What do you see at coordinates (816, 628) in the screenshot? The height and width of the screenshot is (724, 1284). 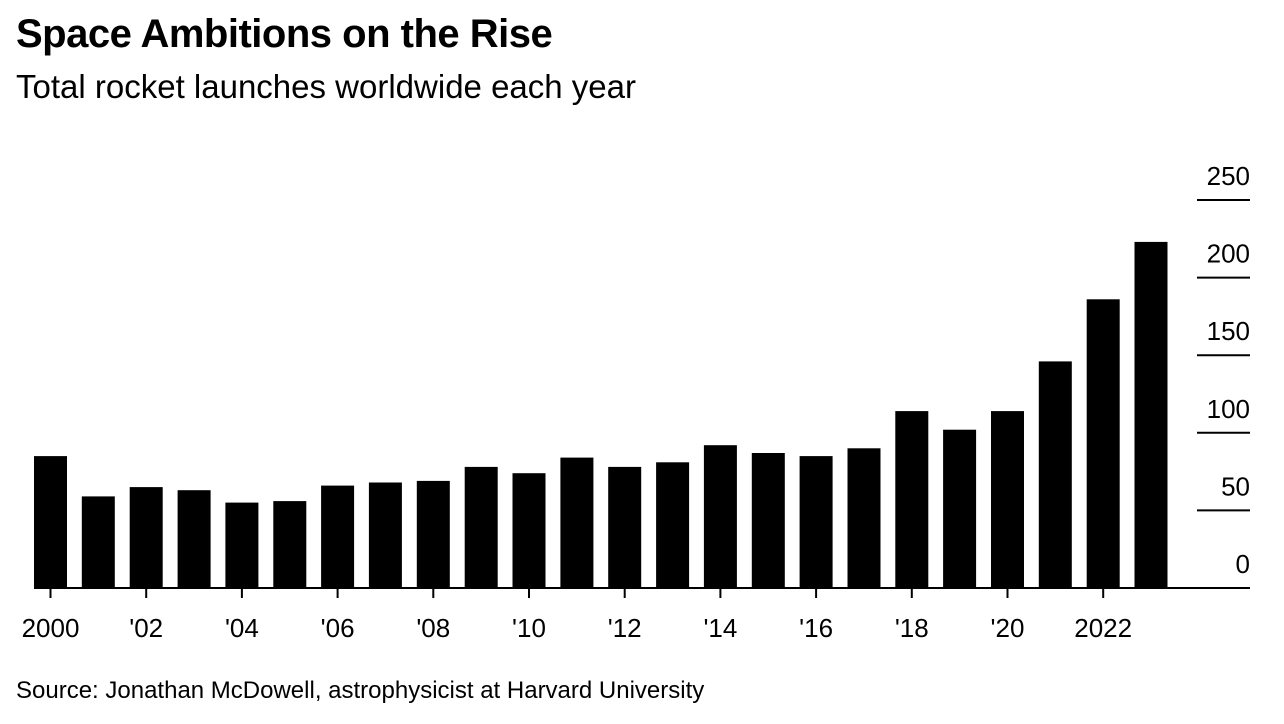 I see `x-tick-label-2016: '16` at bounding box center [816, 628].